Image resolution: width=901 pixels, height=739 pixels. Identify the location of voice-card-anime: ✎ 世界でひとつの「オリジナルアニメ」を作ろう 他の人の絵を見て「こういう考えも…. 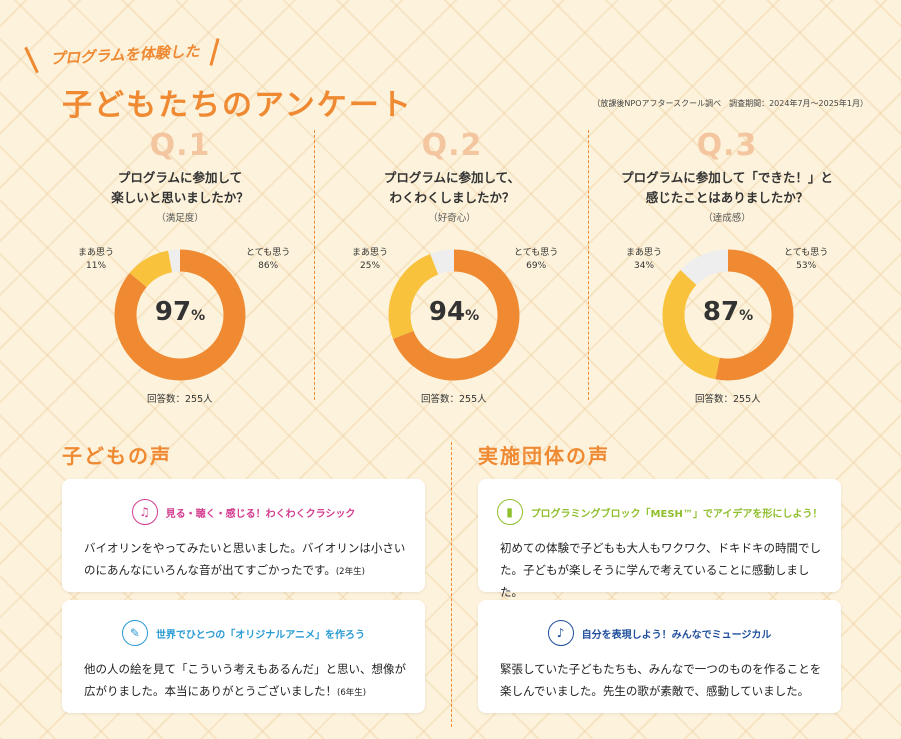
(243, 656).